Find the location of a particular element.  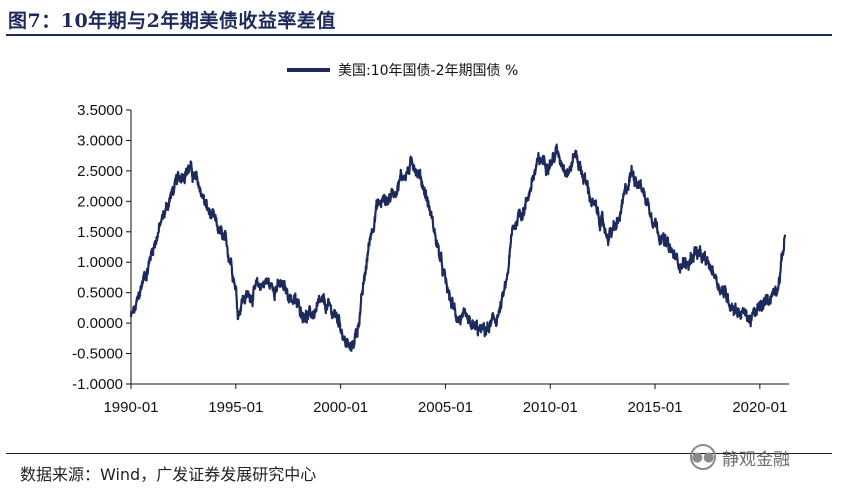

y-tick-label: 0.0000 is located at coordinates (100, 323).